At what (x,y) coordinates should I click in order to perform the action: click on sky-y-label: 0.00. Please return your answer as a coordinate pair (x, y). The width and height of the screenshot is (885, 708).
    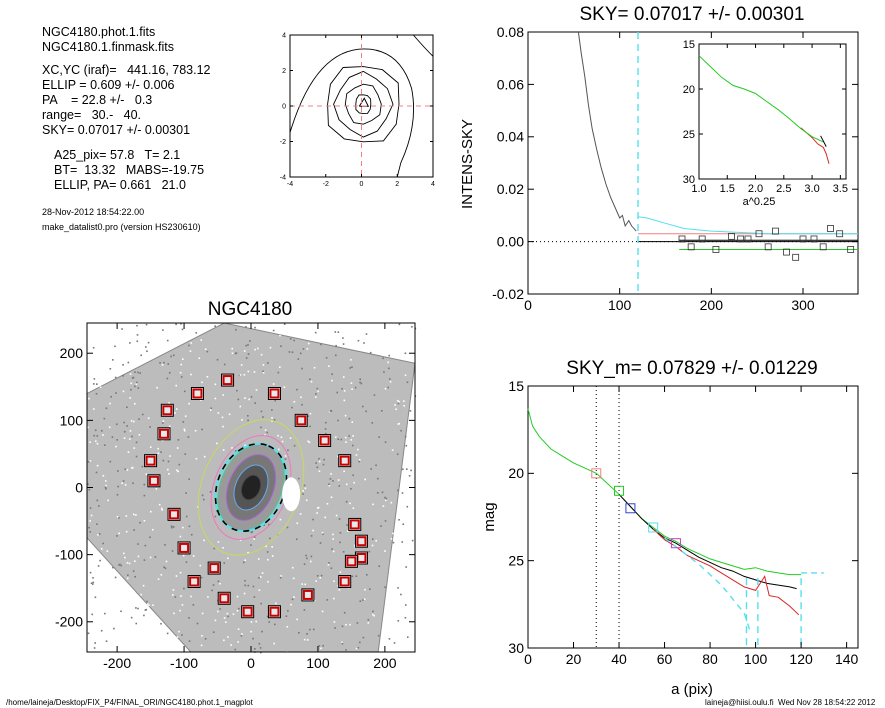
    Looking at the image, I should click on (510, 242).